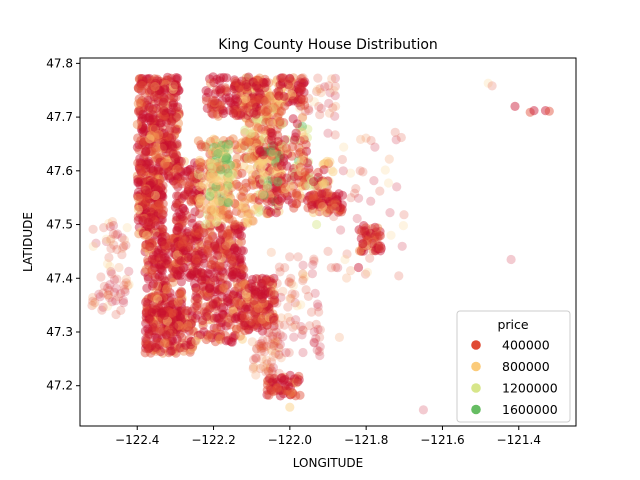  Describe the element at coordinates (59, 278) in the screenshot. I see `y-tick-label: 47.4` at that location.